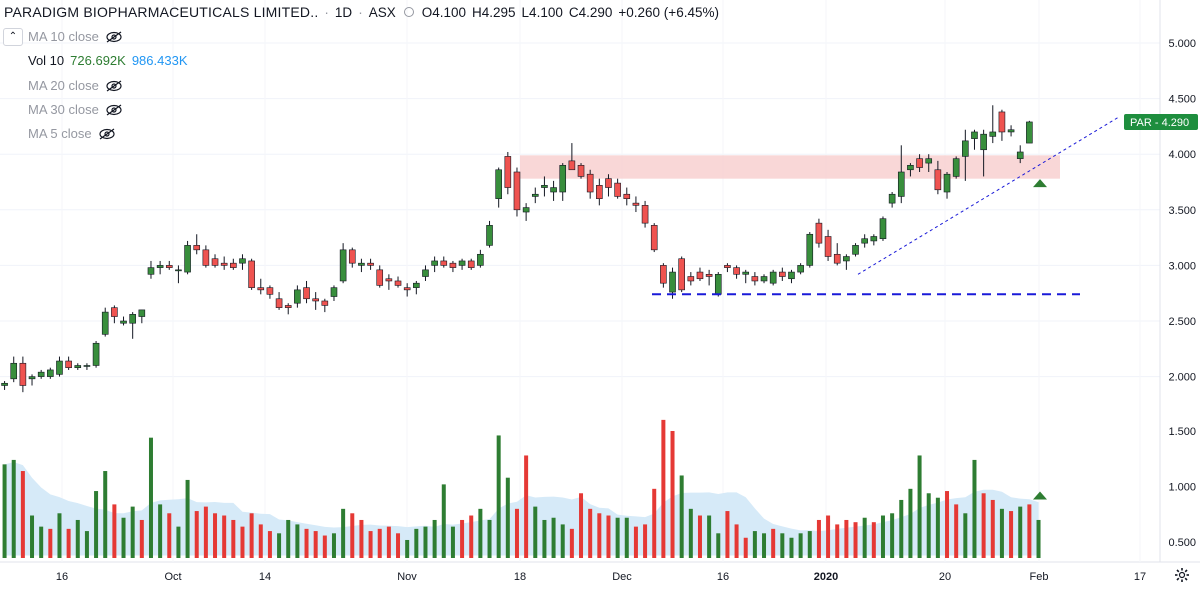  What do you see at coordinates (343, 12) in the screenshot?
I see `interval-label: 1D` at bounding box center [343, 12].